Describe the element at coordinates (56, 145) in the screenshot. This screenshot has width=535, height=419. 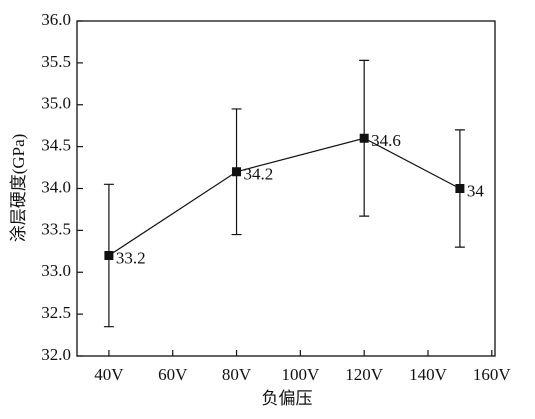
I see `y-tick-label: 34.5` at that location.